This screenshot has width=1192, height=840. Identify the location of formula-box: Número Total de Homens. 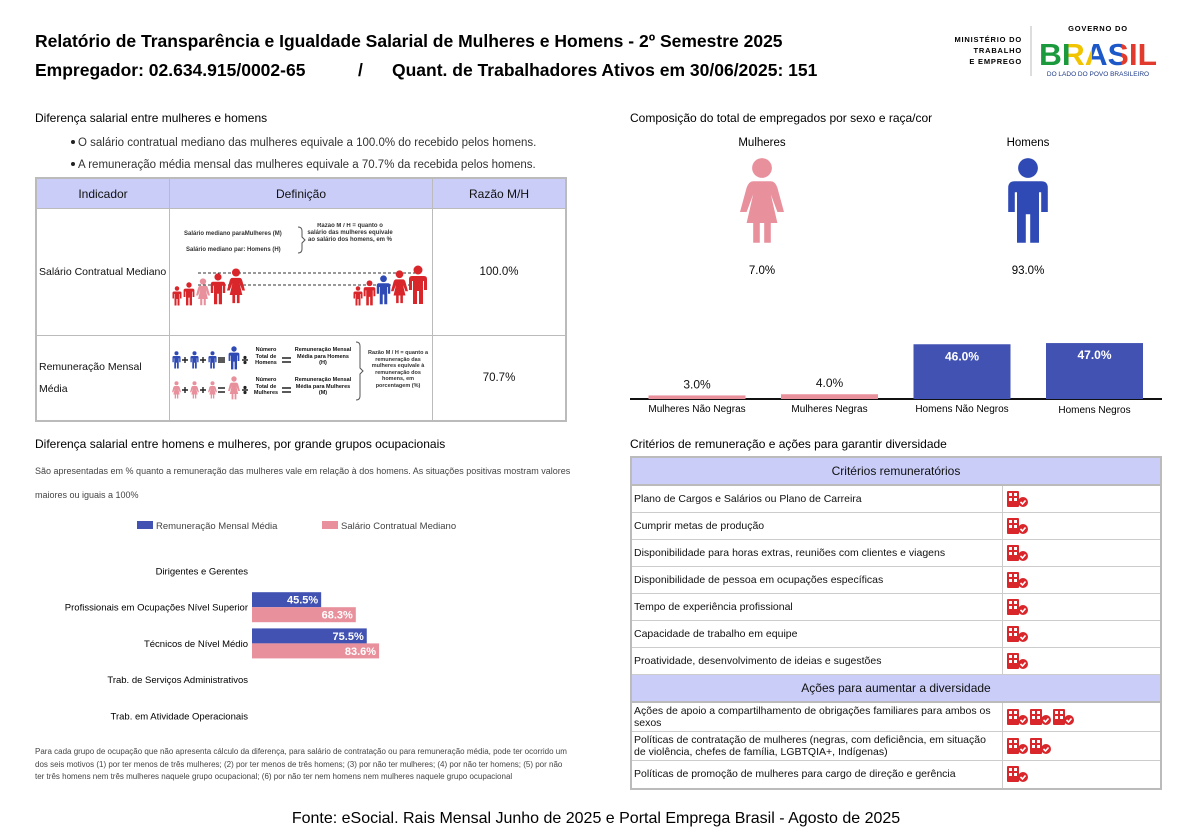
(266, 356).